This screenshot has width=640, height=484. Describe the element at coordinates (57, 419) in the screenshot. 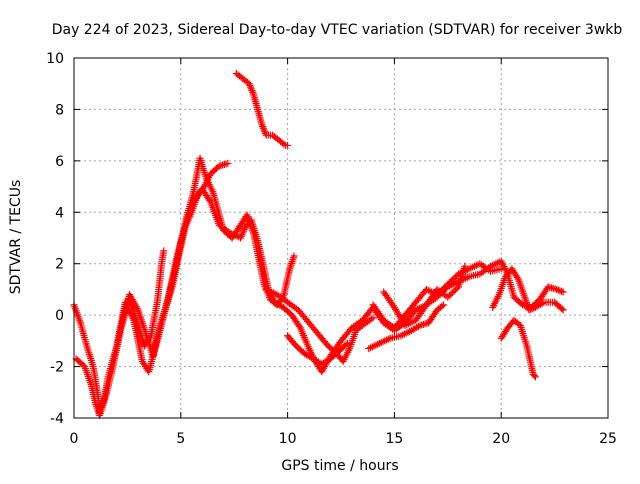

I see `y-tick-label: -4` at that location.